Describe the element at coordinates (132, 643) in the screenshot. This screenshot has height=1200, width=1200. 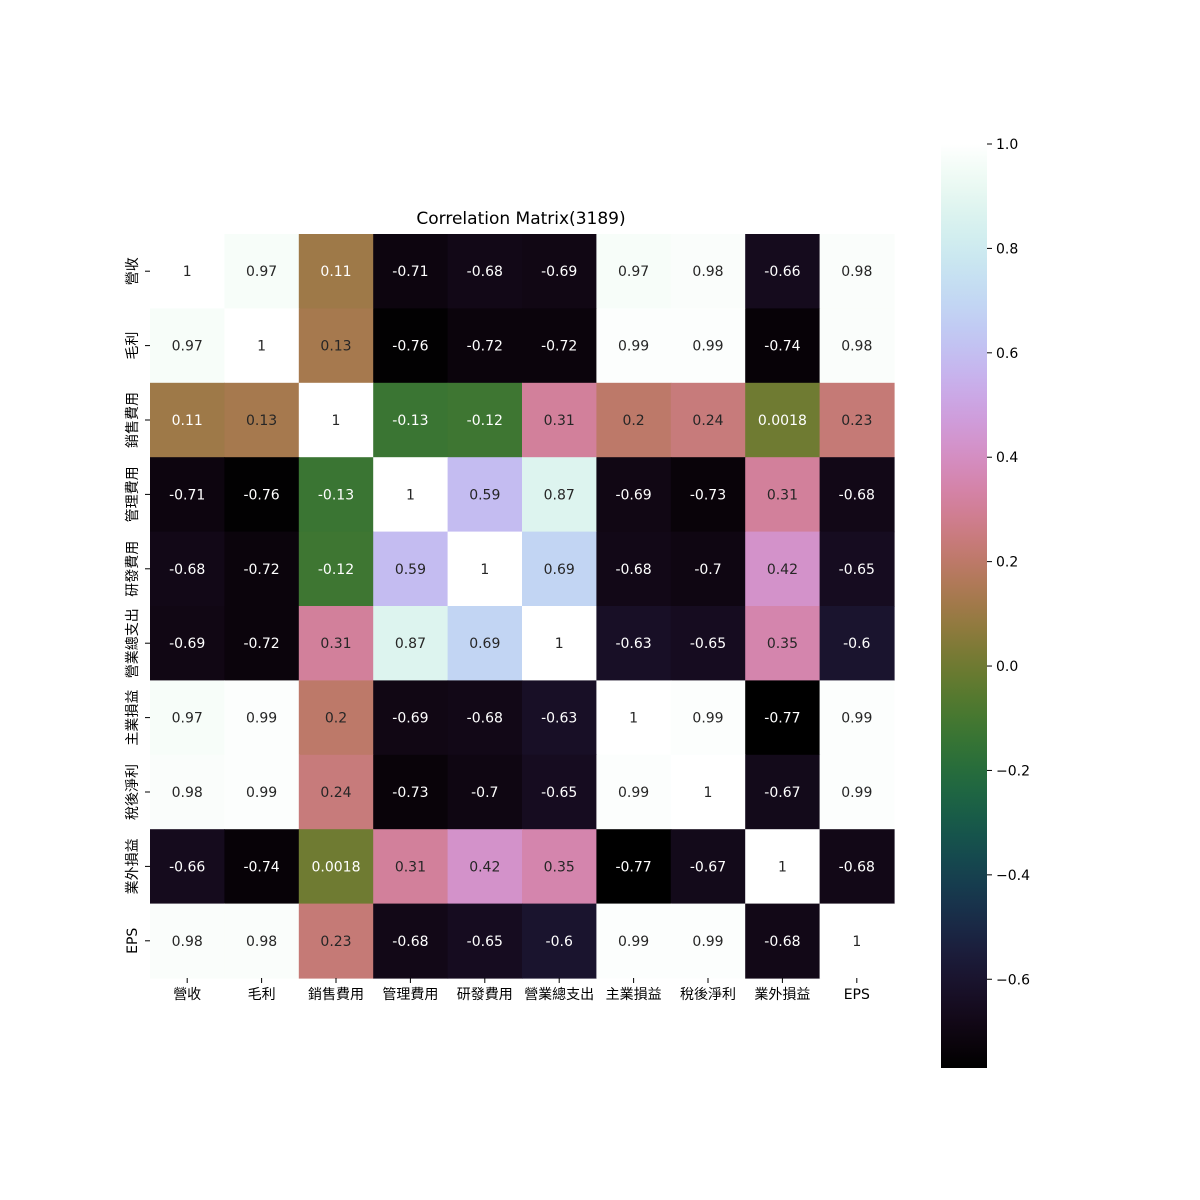
I see `y-tick-label: 營業總支出` at that location.